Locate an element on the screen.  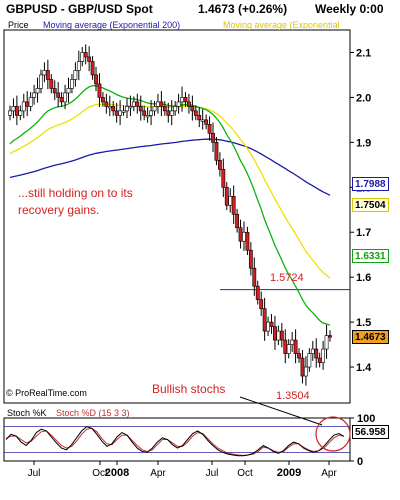
legend-stoch-d: Stoch %D (15 3 3) is located at coordinates (93, 413).